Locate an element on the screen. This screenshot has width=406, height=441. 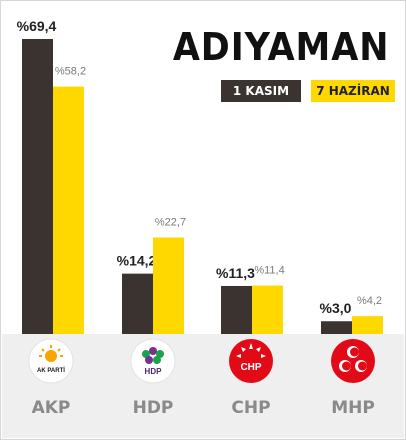
akp-logo-text: AK PARTİ is located at coordinates (51, 370).